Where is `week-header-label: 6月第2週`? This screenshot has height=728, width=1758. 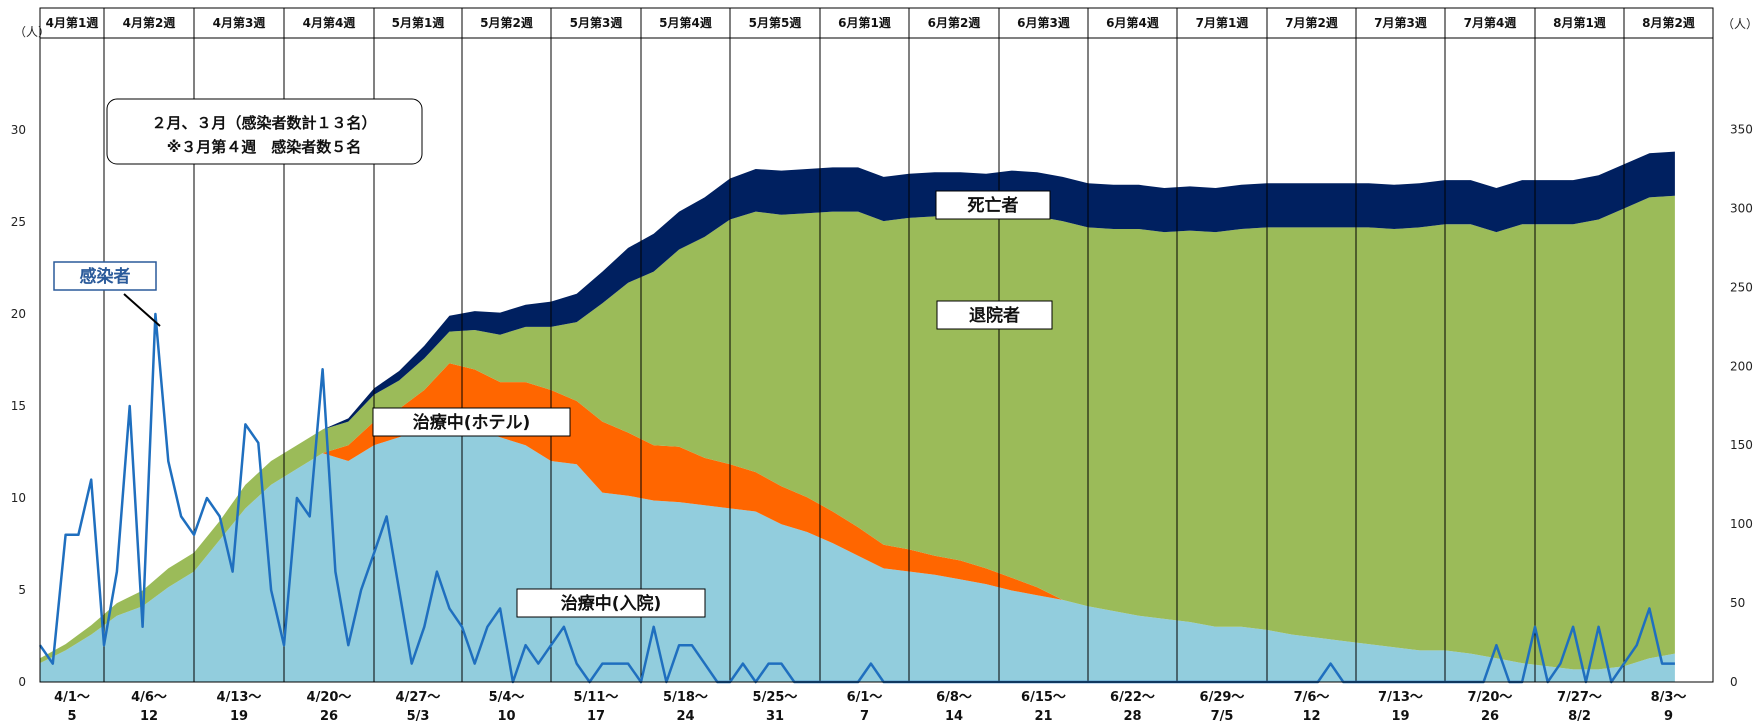 week-header-label: 6月第2週 is located at coordinates (954, 22).